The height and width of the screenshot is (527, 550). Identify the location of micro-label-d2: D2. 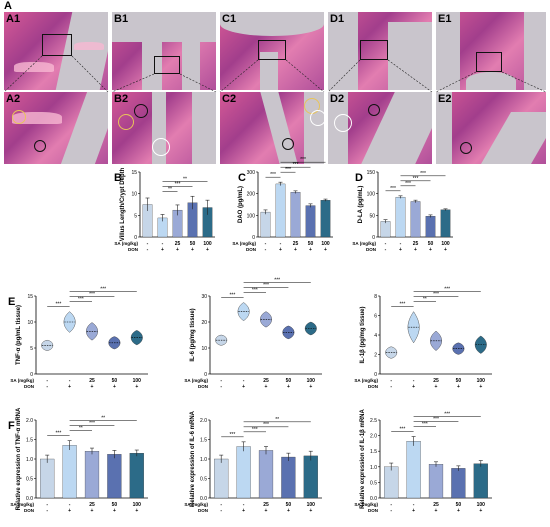
(337, 99).